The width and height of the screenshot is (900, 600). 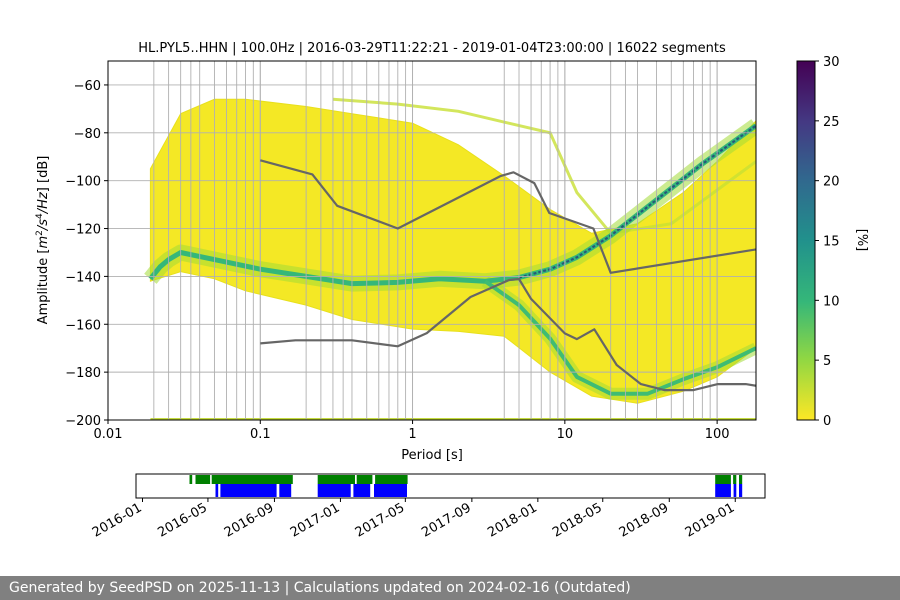 I want to click on colorbar-tick-label: 0, so click(x=827, y=421).